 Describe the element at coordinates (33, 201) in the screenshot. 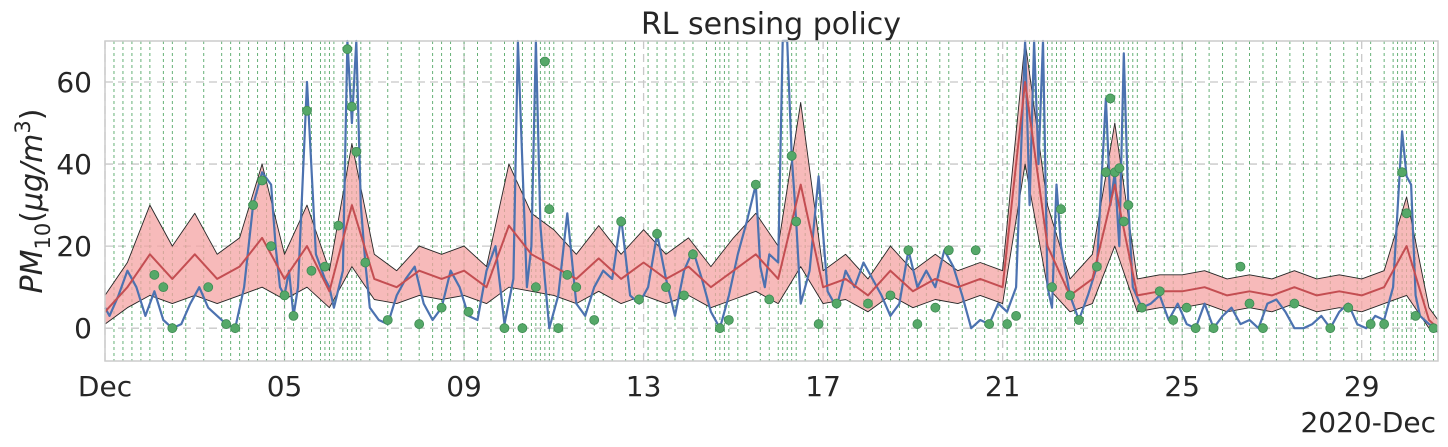

I see `y-axis-label: PM10(μg/m3)` at that location.